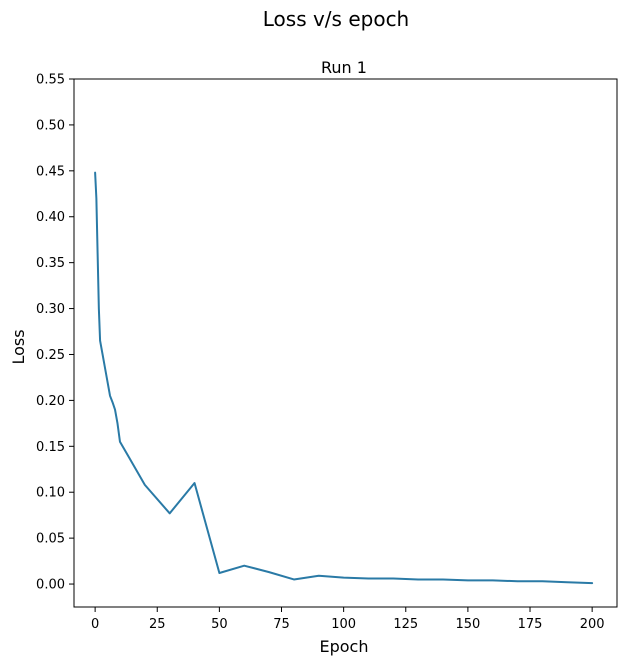  What do you see at coordinates (50, 355) in the screenshot?
I see `y-tick-label: 0.25` at bounding box center [50, 355].